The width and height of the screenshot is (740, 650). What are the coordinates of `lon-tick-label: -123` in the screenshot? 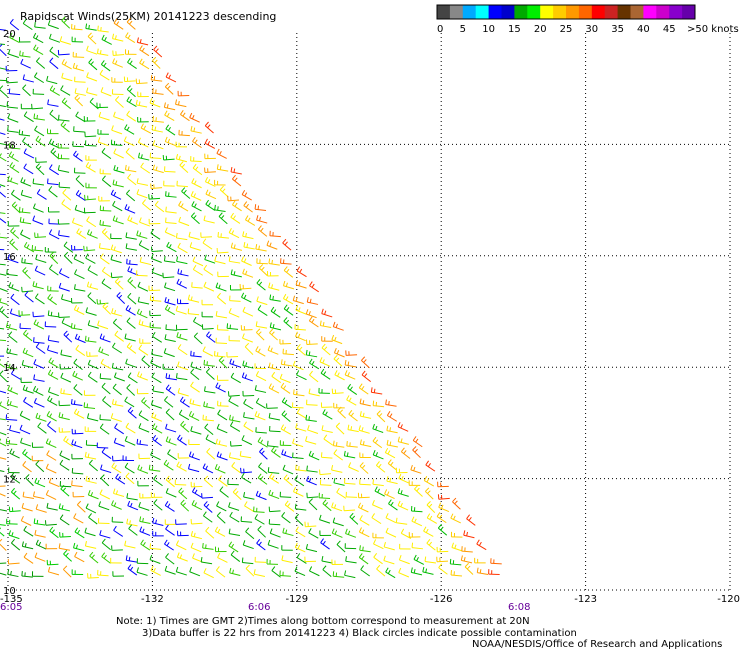 It's located at (585, 599).